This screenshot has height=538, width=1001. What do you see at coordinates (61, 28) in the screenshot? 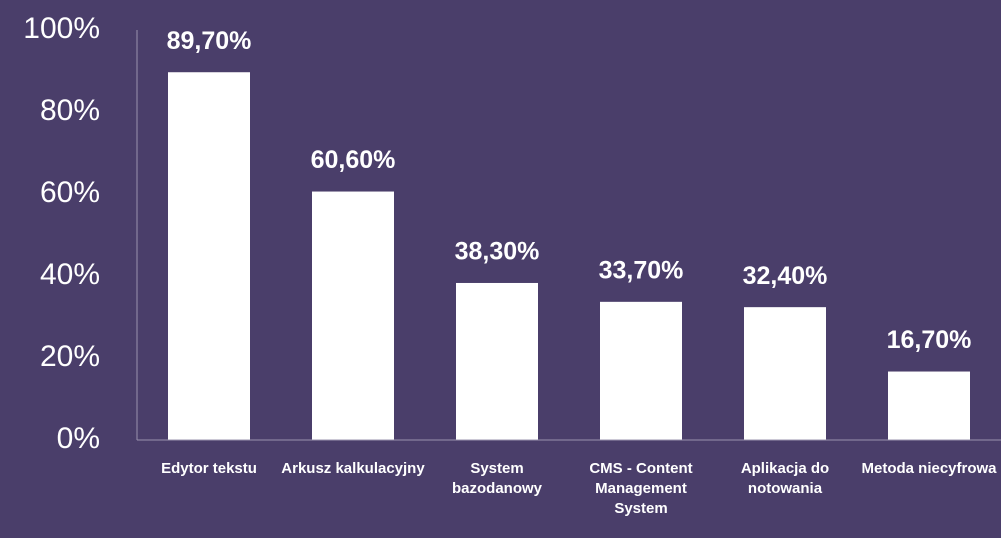
I see `y-tick-label: 100%` at bounding box center [61, 28].